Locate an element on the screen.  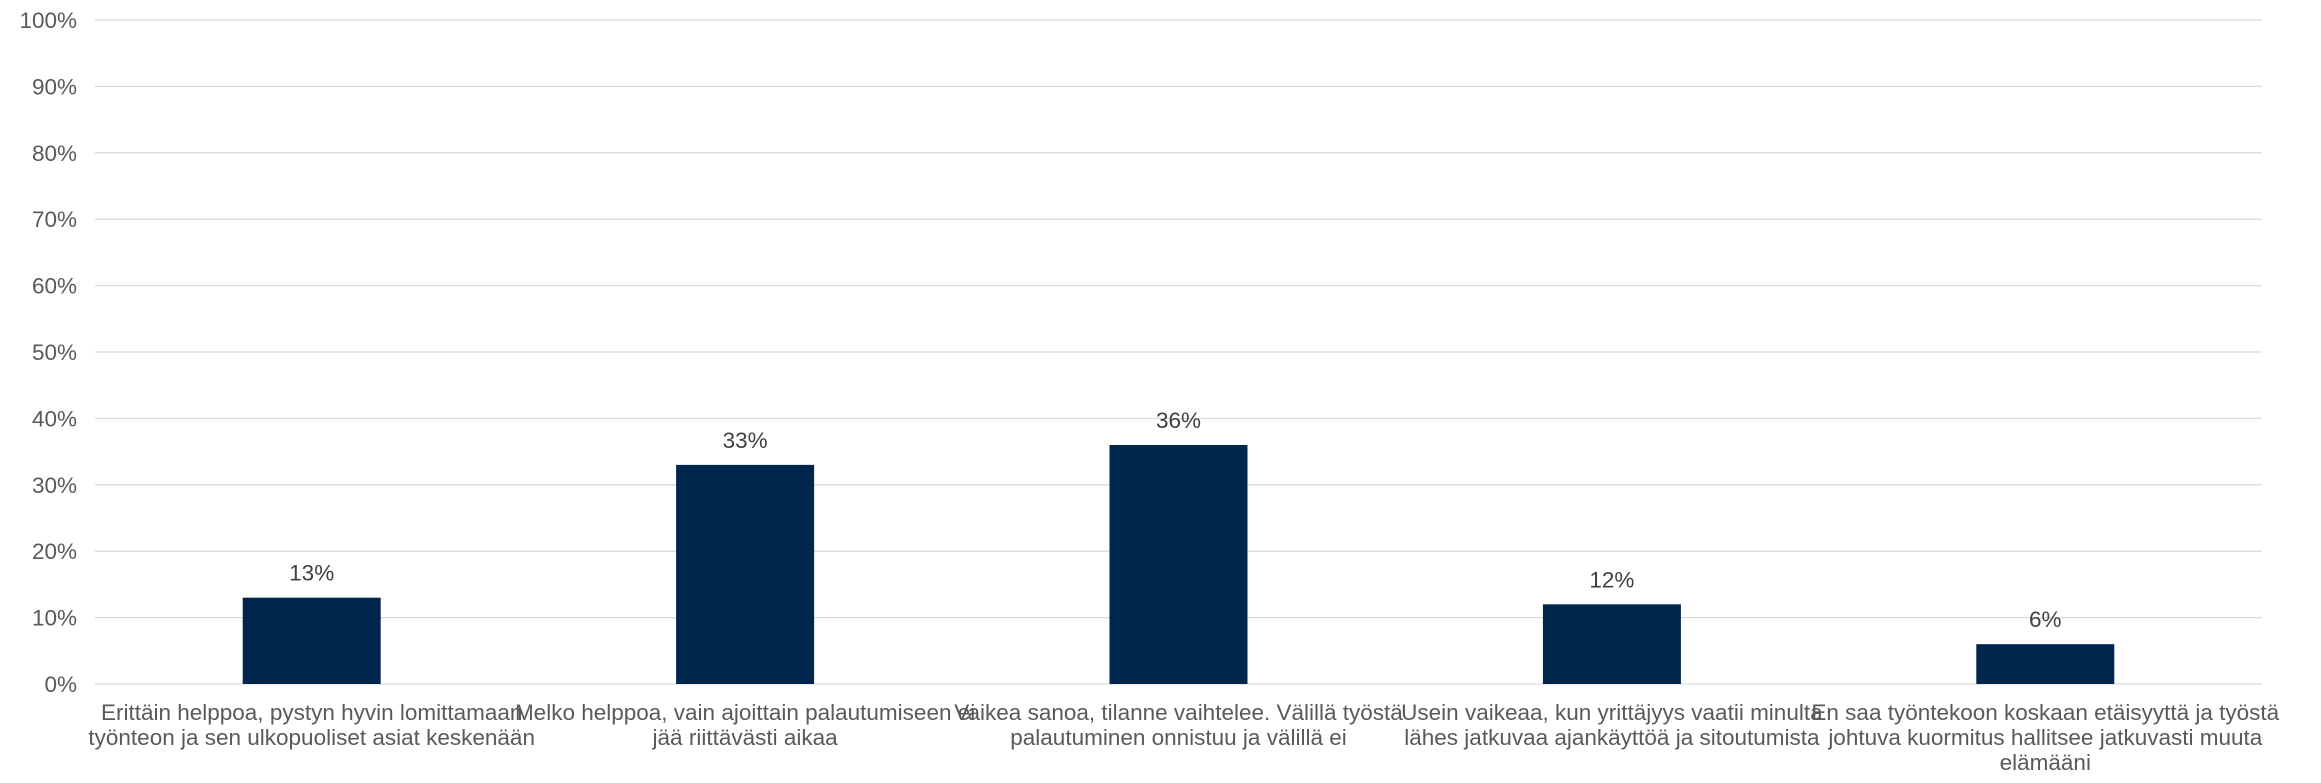
y-tick-label: 100% is located at coordinates (48, 20).